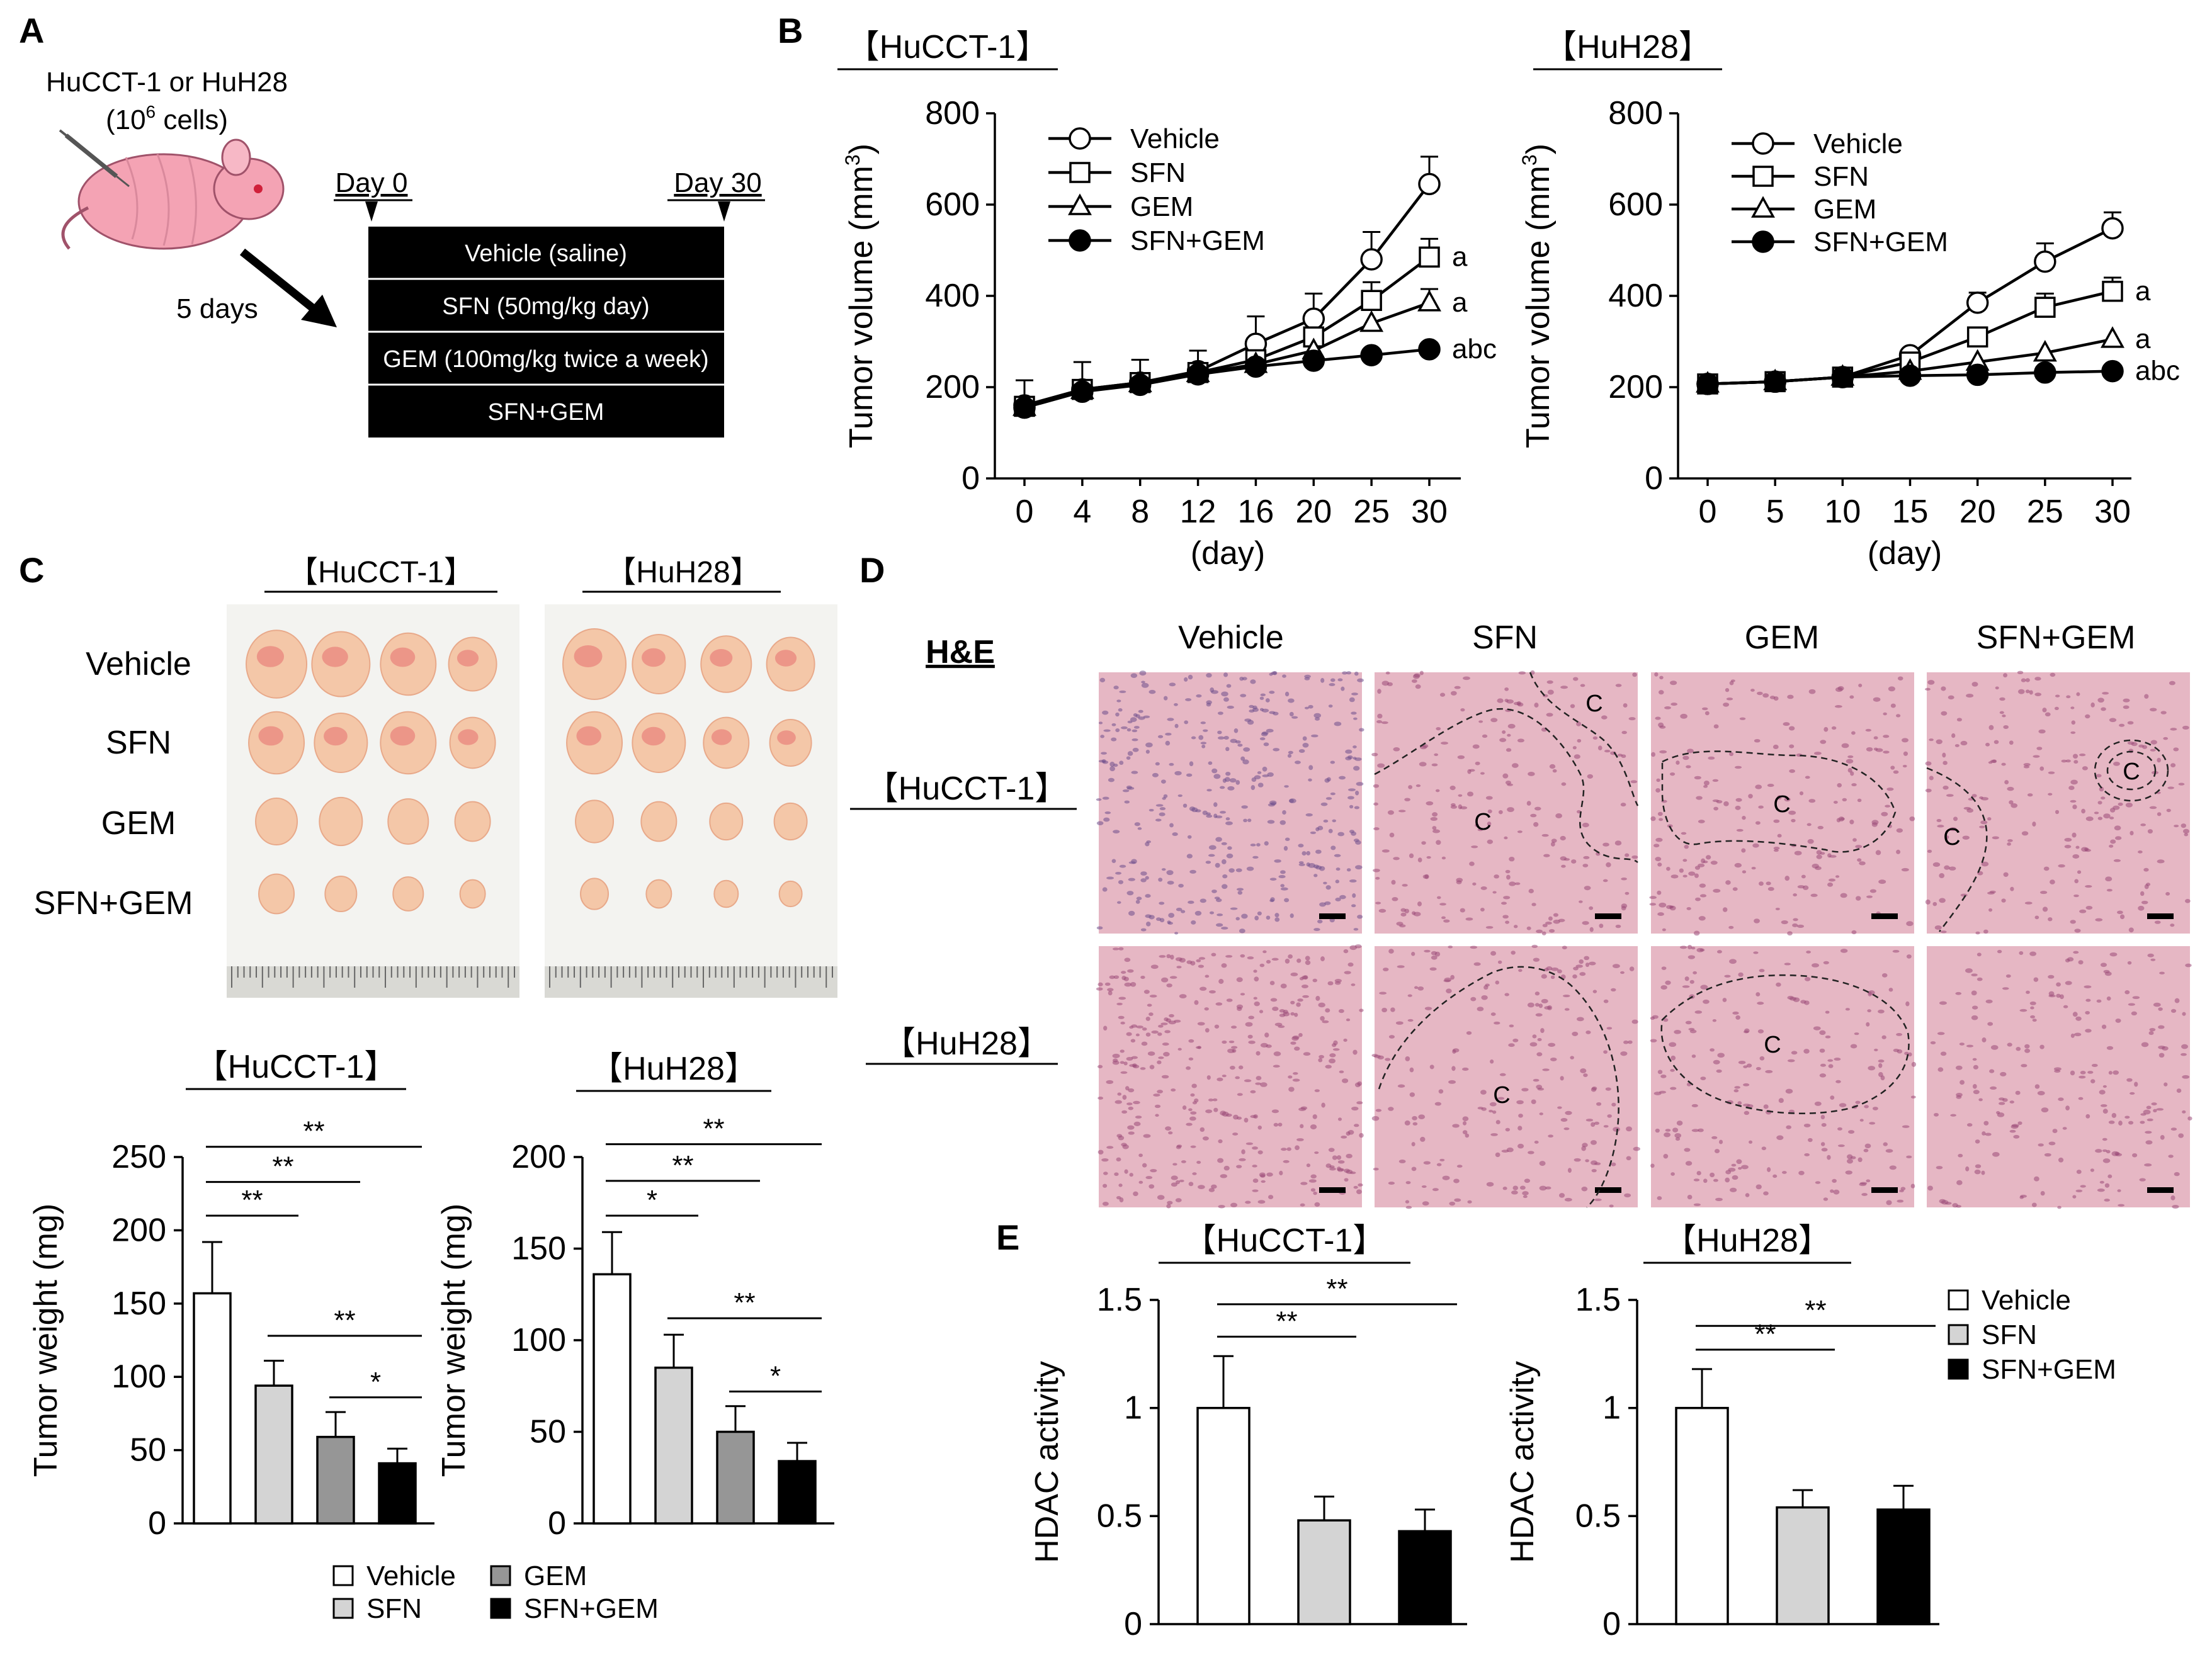  I want to click on tumor, so click(658, 894).